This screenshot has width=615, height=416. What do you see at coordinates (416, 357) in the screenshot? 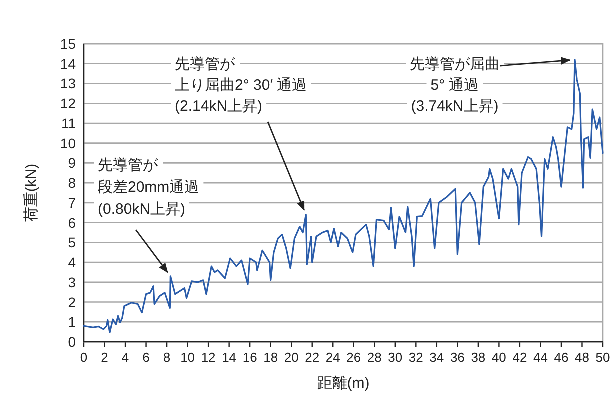
I see `x-tick-label: 32` at bounding box center [416, 357].